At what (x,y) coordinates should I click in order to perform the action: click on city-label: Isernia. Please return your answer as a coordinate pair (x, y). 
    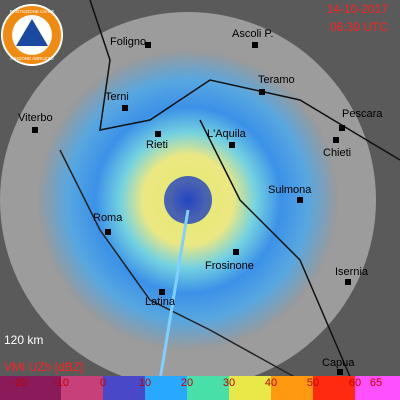
    Looking at the image, I should click on (352, 272).